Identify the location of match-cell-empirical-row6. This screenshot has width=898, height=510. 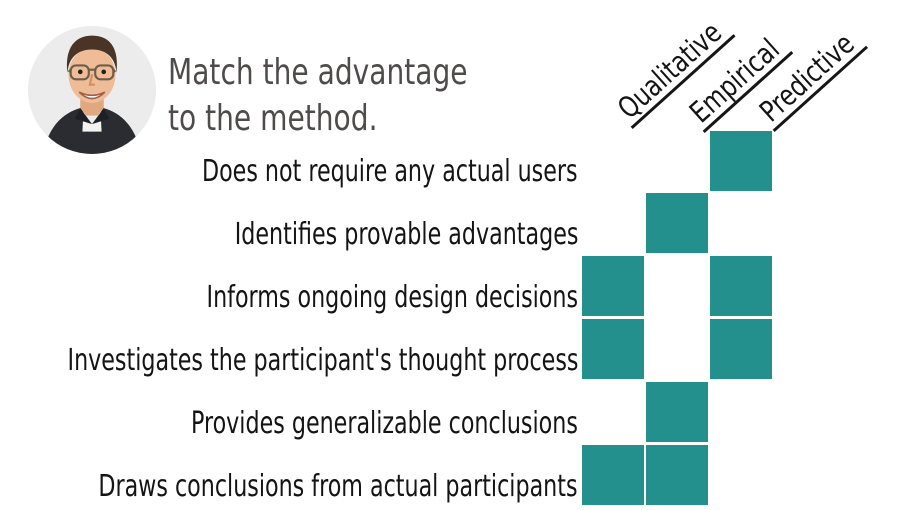
(677, 475).